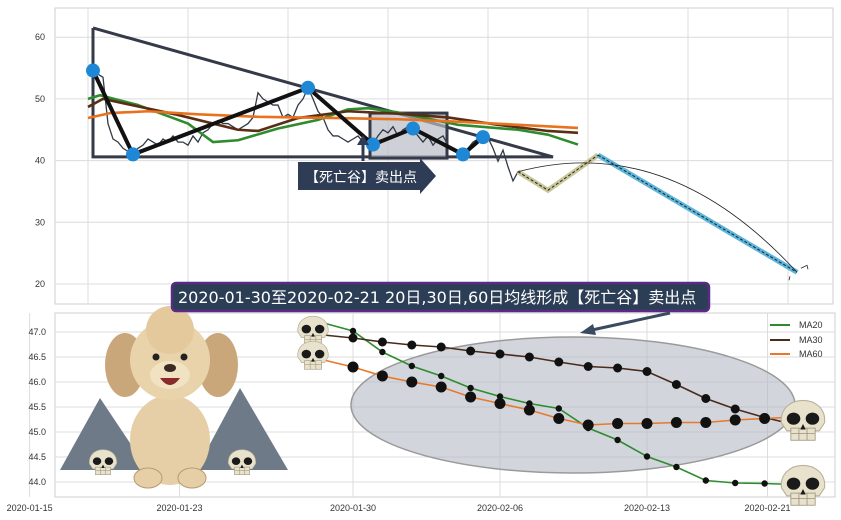 The image size is (841, 520). I want to click on triangle-pattern, so click(322, 92).